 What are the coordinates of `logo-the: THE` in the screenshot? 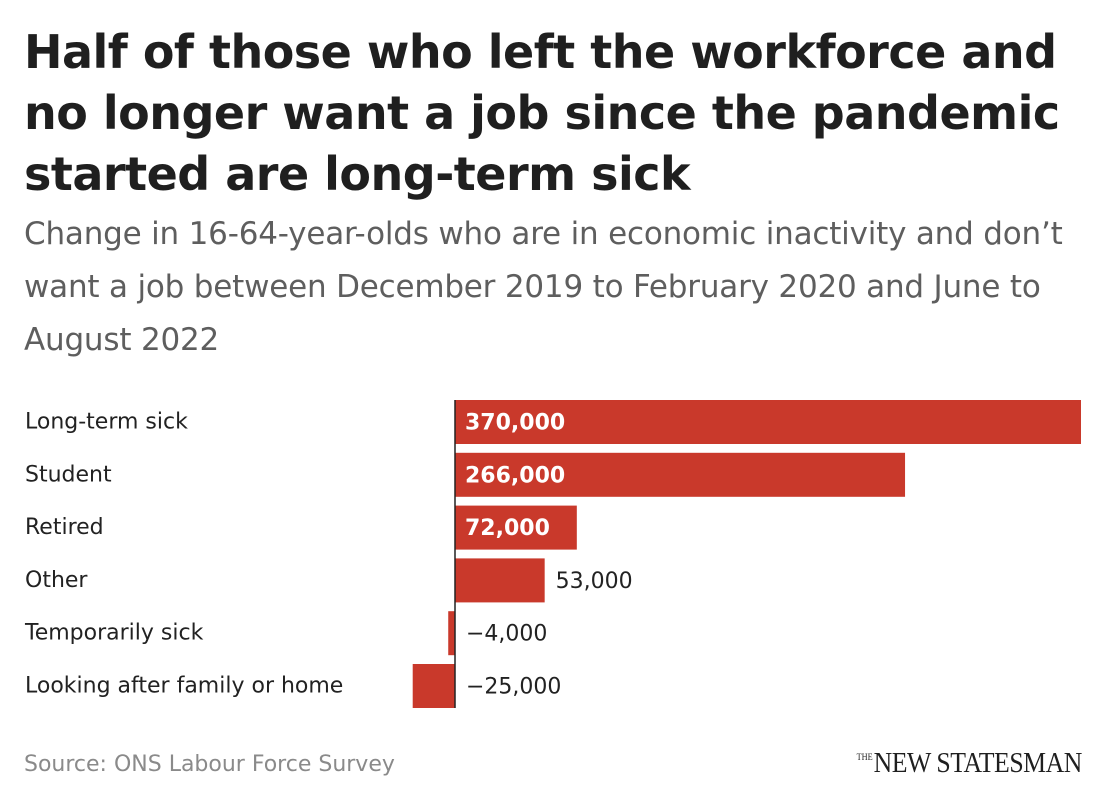 It's located at (864, 757).